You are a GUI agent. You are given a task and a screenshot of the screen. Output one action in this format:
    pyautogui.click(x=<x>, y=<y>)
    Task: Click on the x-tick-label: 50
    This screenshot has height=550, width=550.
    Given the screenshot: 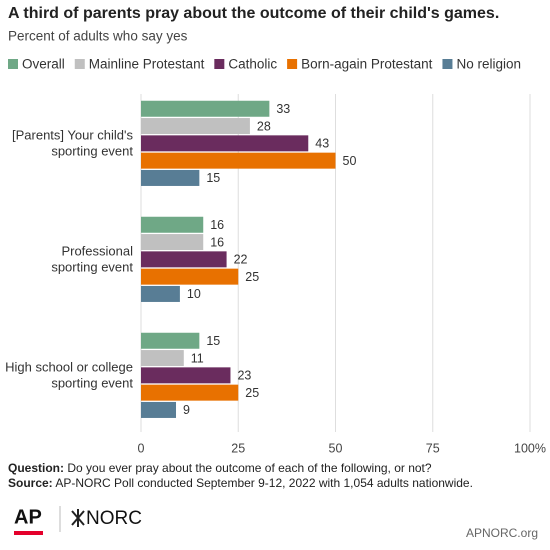 What is the action you would take?
    pyautogui.click(x=336, y=448)
    